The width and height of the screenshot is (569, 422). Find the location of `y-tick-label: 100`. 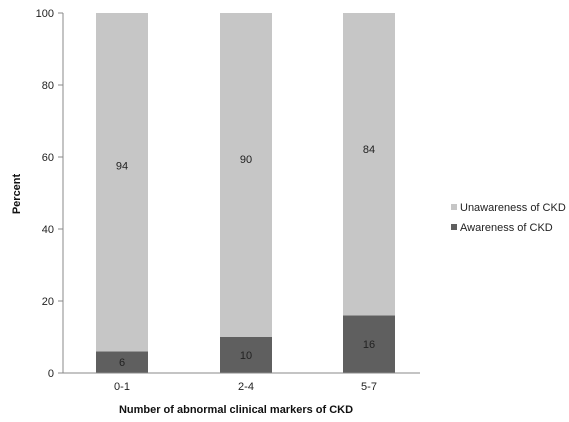

y-tick-label: 100 is located at coordinates (45, 14).